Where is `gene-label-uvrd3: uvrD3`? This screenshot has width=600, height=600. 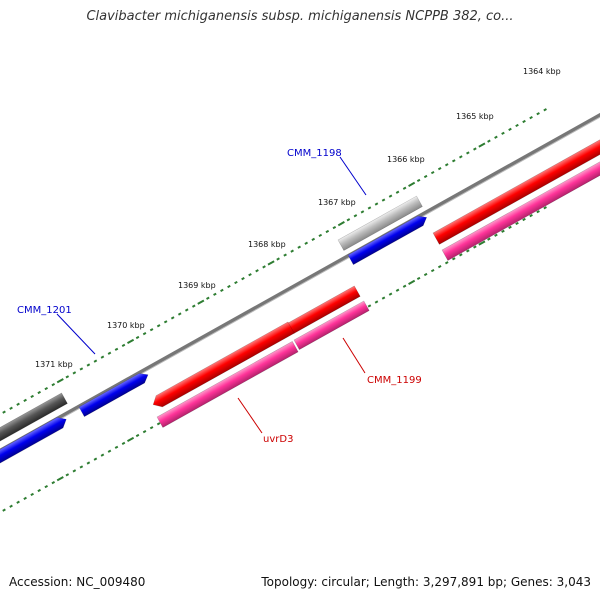
gene-label-uvrd3: uvrD3 is located at coordinates (278, 439).